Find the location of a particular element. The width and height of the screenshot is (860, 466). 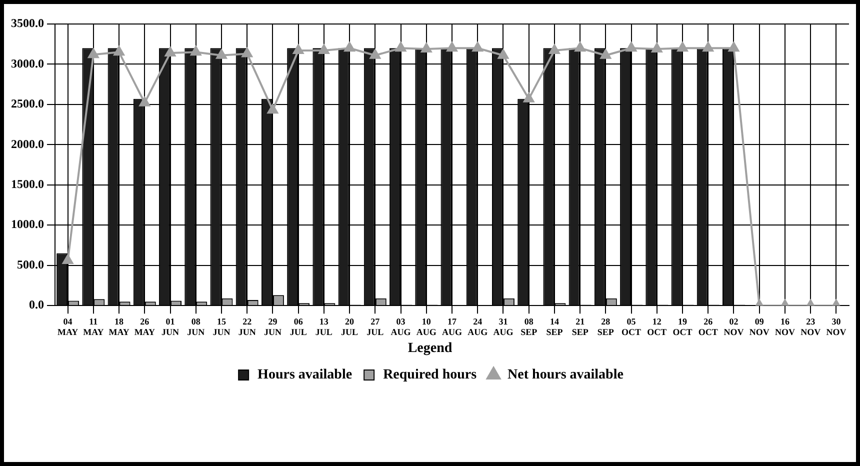

x-tick-label: 10 AUG is located at coordinates (426, 327).